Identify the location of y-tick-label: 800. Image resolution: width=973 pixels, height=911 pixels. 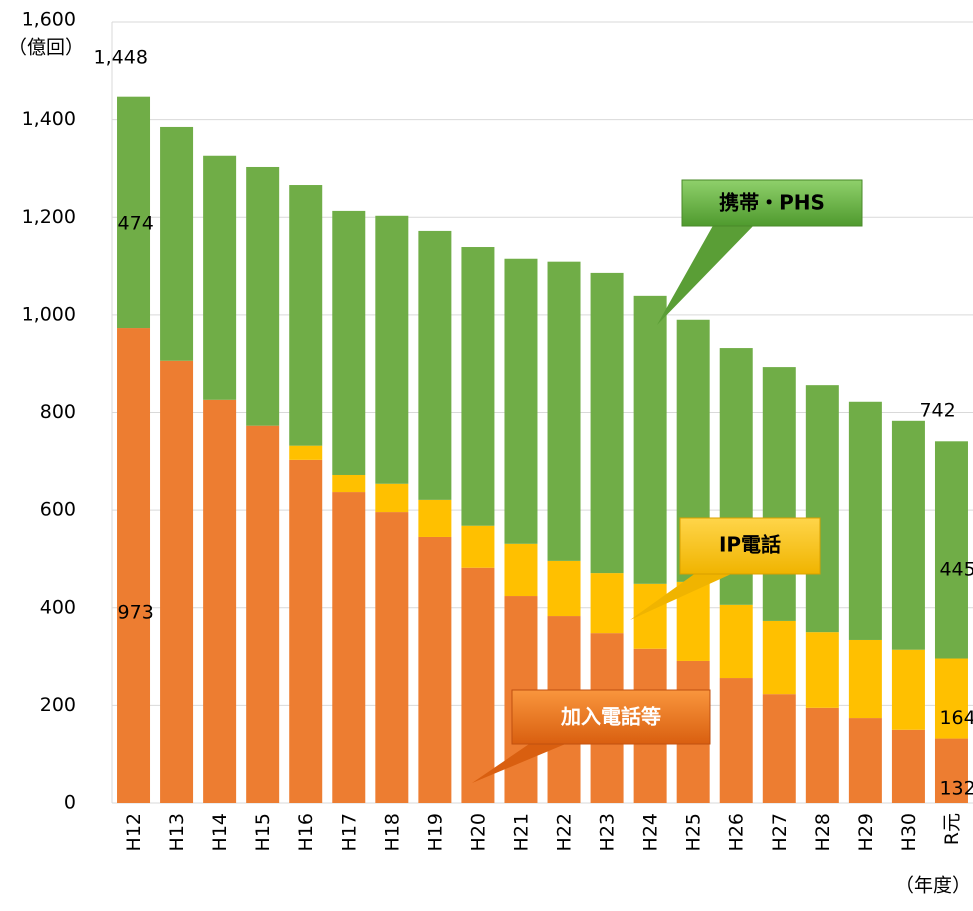
(58, 412).